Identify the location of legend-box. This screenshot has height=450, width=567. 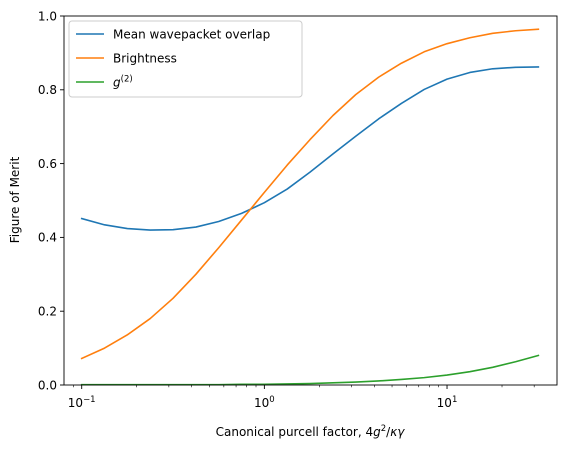
(185, 59).